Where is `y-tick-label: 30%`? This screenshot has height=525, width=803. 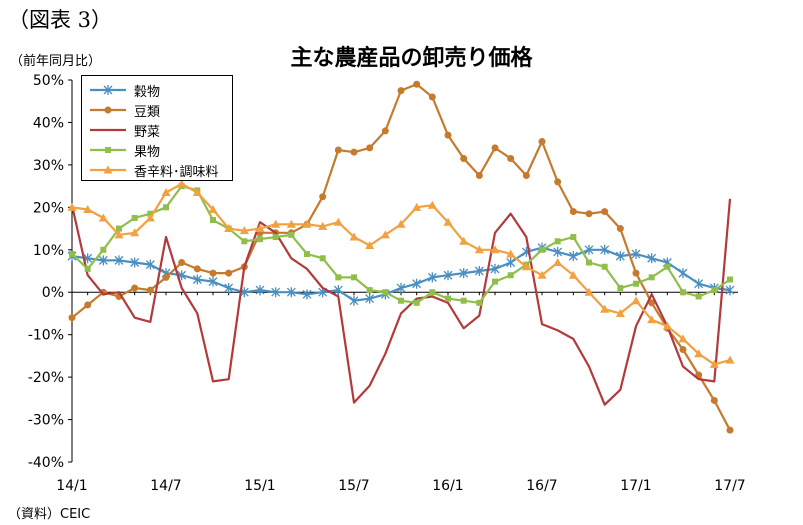
y-tick-label: 30% is located at coordinates (48, 166).